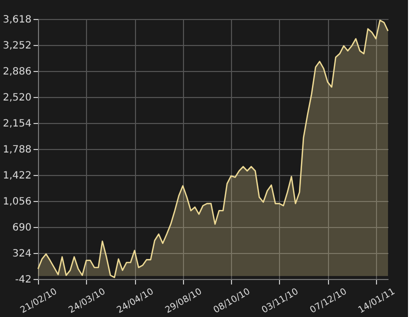 The height and width of the screenshot is (317, 412). I want to click on y-tick-label: 690, so click(22, 228).